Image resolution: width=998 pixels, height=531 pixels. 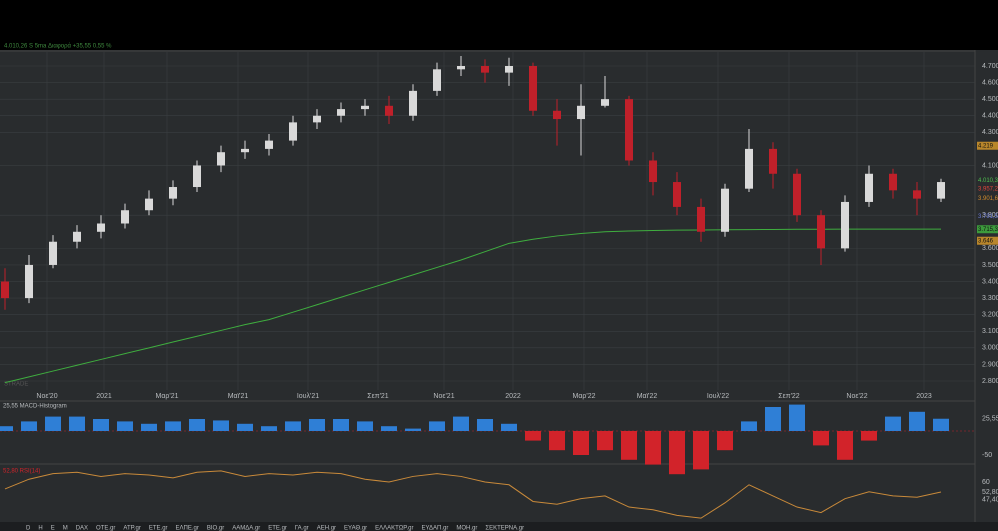 What do you see at coordinates (647, 396) in the screenshot?
I see `time-label: Μαϊ'22` at bounding box center [647, 396].